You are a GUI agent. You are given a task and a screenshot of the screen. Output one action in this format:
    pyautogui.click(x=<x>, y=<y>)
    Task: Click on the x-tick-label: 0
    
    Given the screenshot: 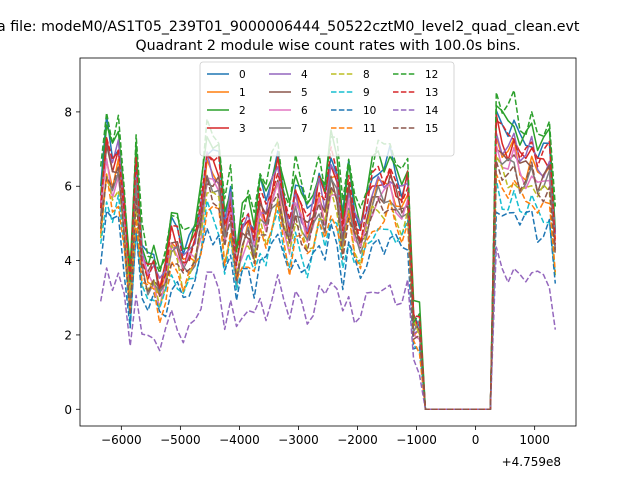 What is the action you would take?
    pyautogui.click(x=476, y=440)
    